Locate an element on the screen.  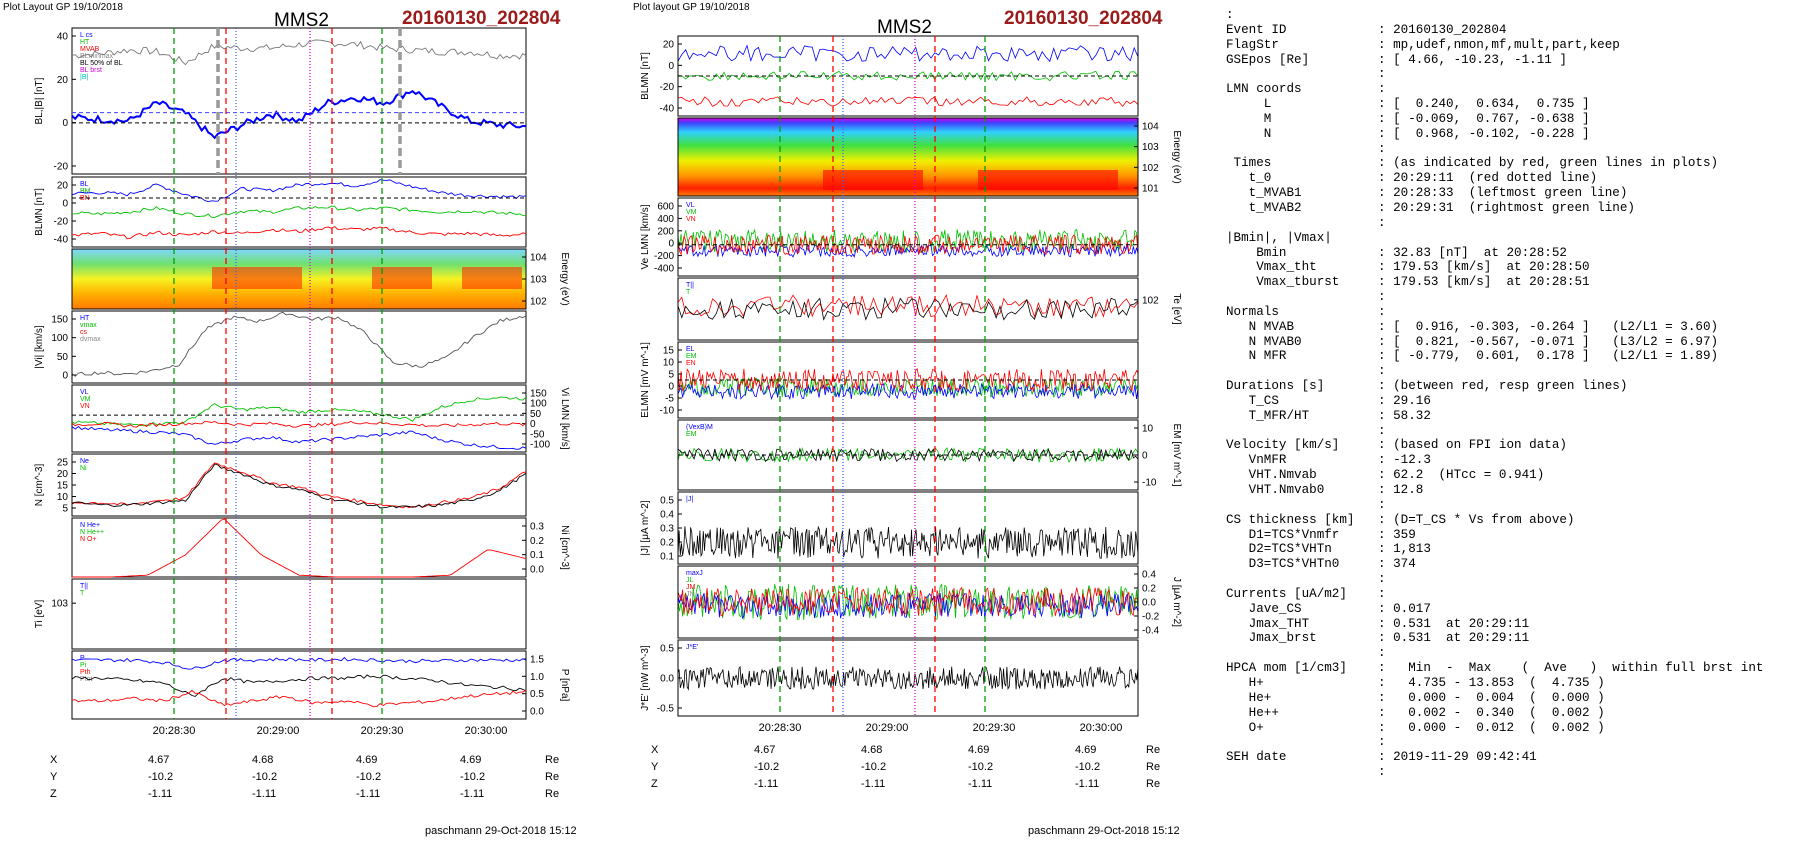
info-value: : Min - Max ( Ave ) within full brst int is located at coordinates (1571, 668).